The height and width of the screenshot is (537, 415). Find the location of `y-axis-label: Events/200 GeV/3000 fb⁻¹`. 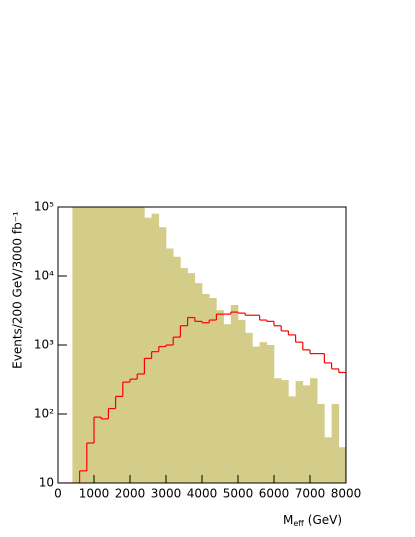

y-axis-label: Events/200 GeV/3000 fb⁻¹ is located at coordinates (18, 290).